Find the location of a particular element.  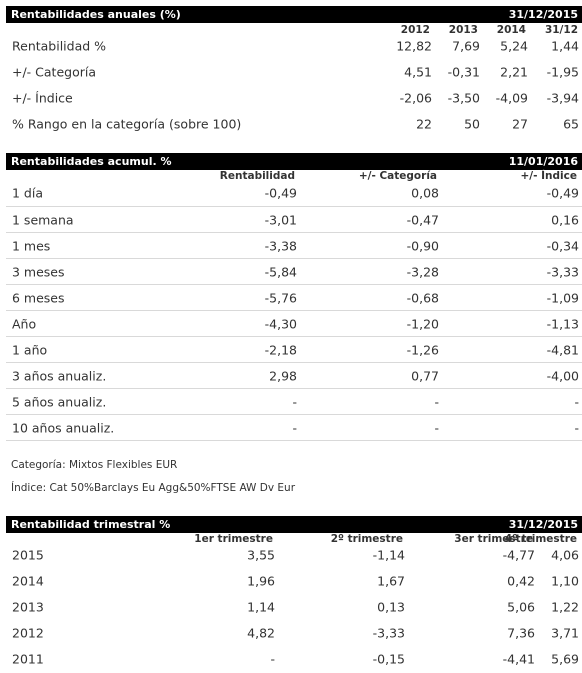

column-header: 3er trimestre is located at coordinates (493, 539).